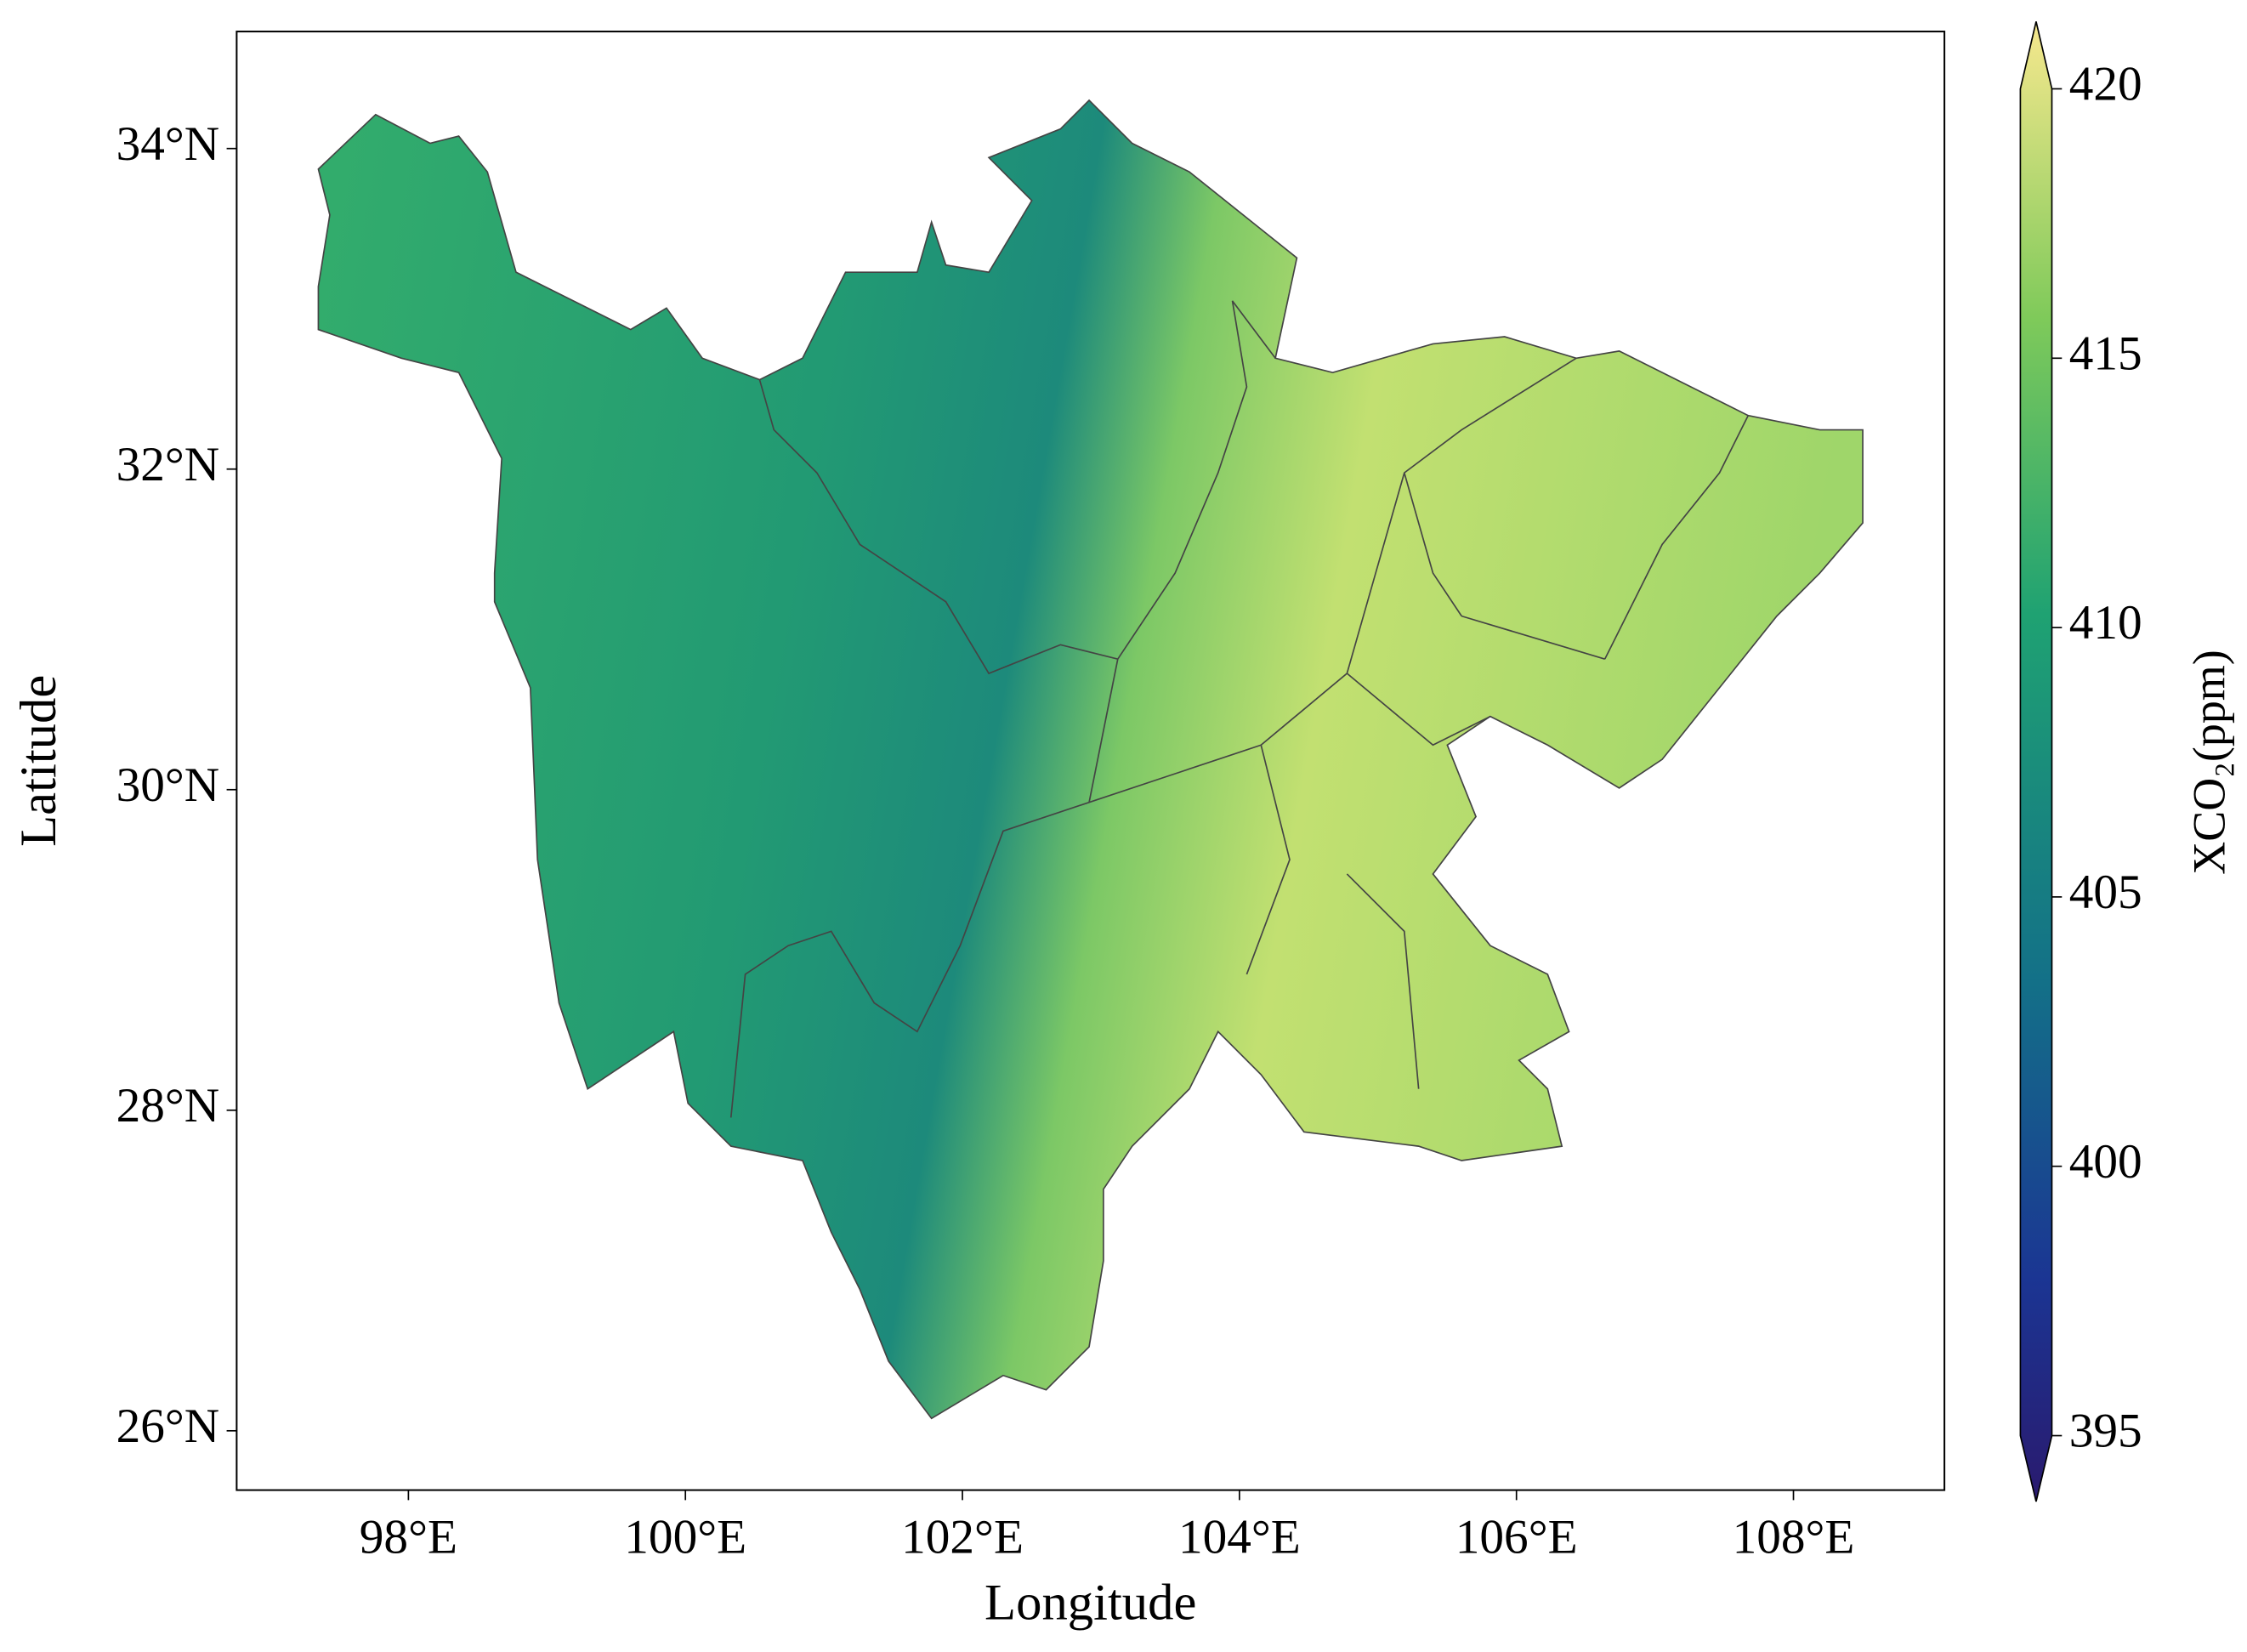 Image resolution: width=2247 pixels, height=1652 pixels. I want to click on colorbar-tick-label: 415, so click(2105, 353).